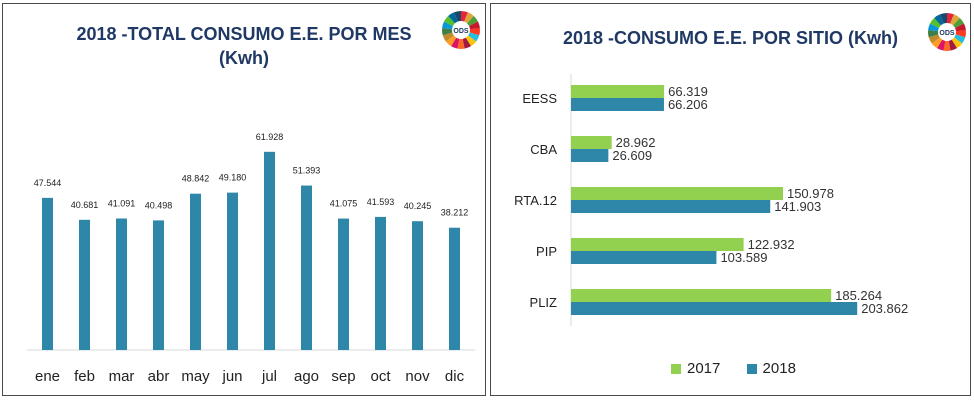  Describe the element at coordinates (714, 308) in the screenshot. I see `bar-pliz-2018` at that location.